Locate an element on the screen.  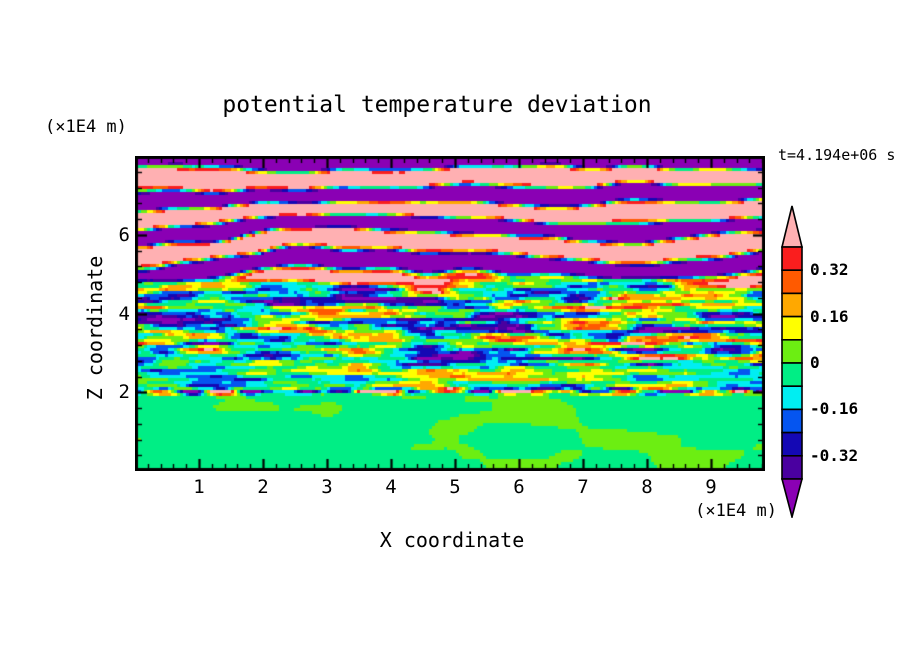
x-tick-label: 1 is located at coordinates (199, 487).